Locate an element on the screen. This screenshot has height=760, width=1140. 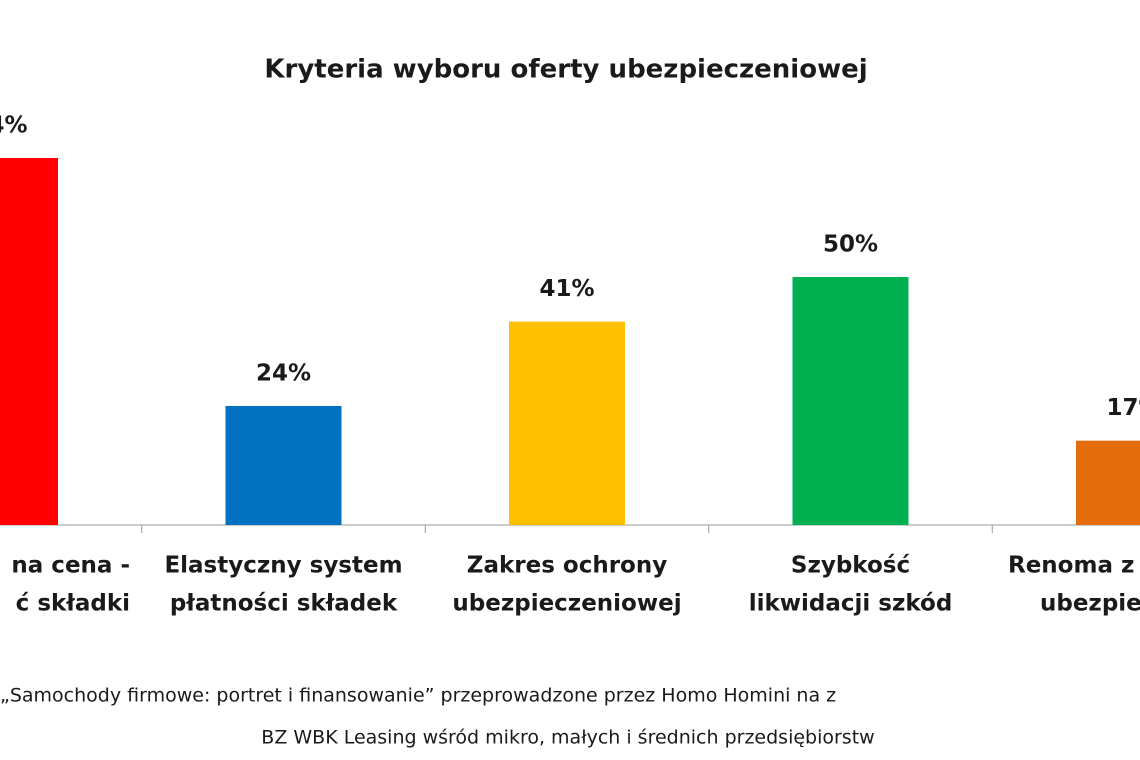
x-tick-label: Renoma z is located at coordinates (1071, 566).